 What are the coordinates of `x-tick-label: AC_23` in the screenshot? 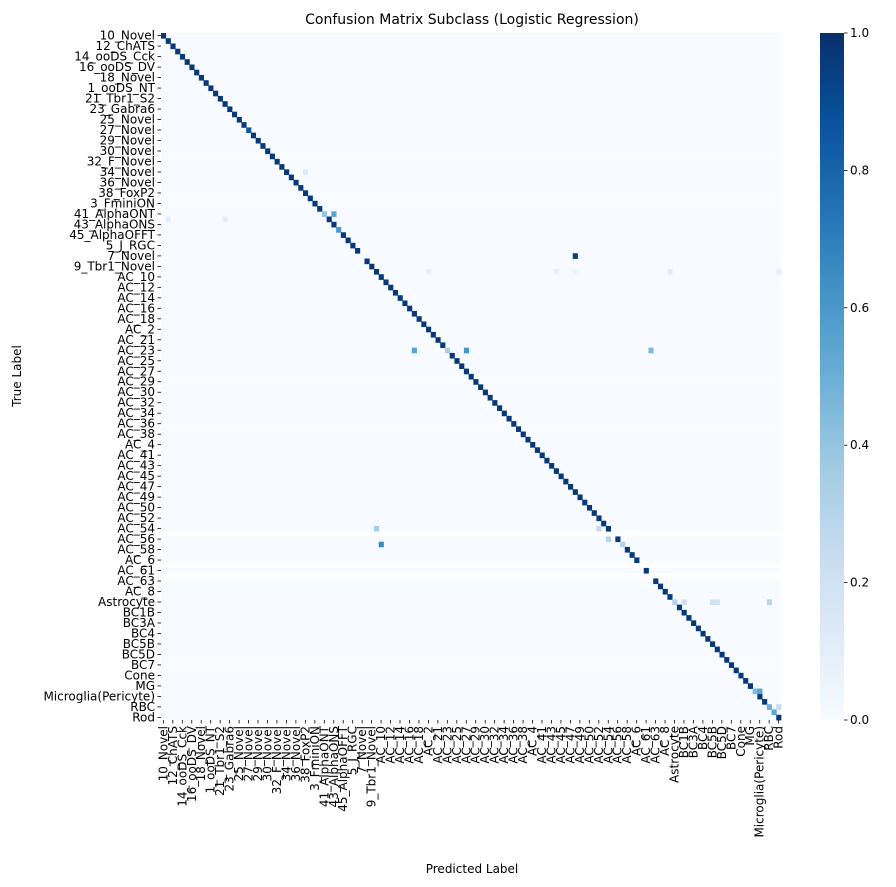 It's located at (447, 745).